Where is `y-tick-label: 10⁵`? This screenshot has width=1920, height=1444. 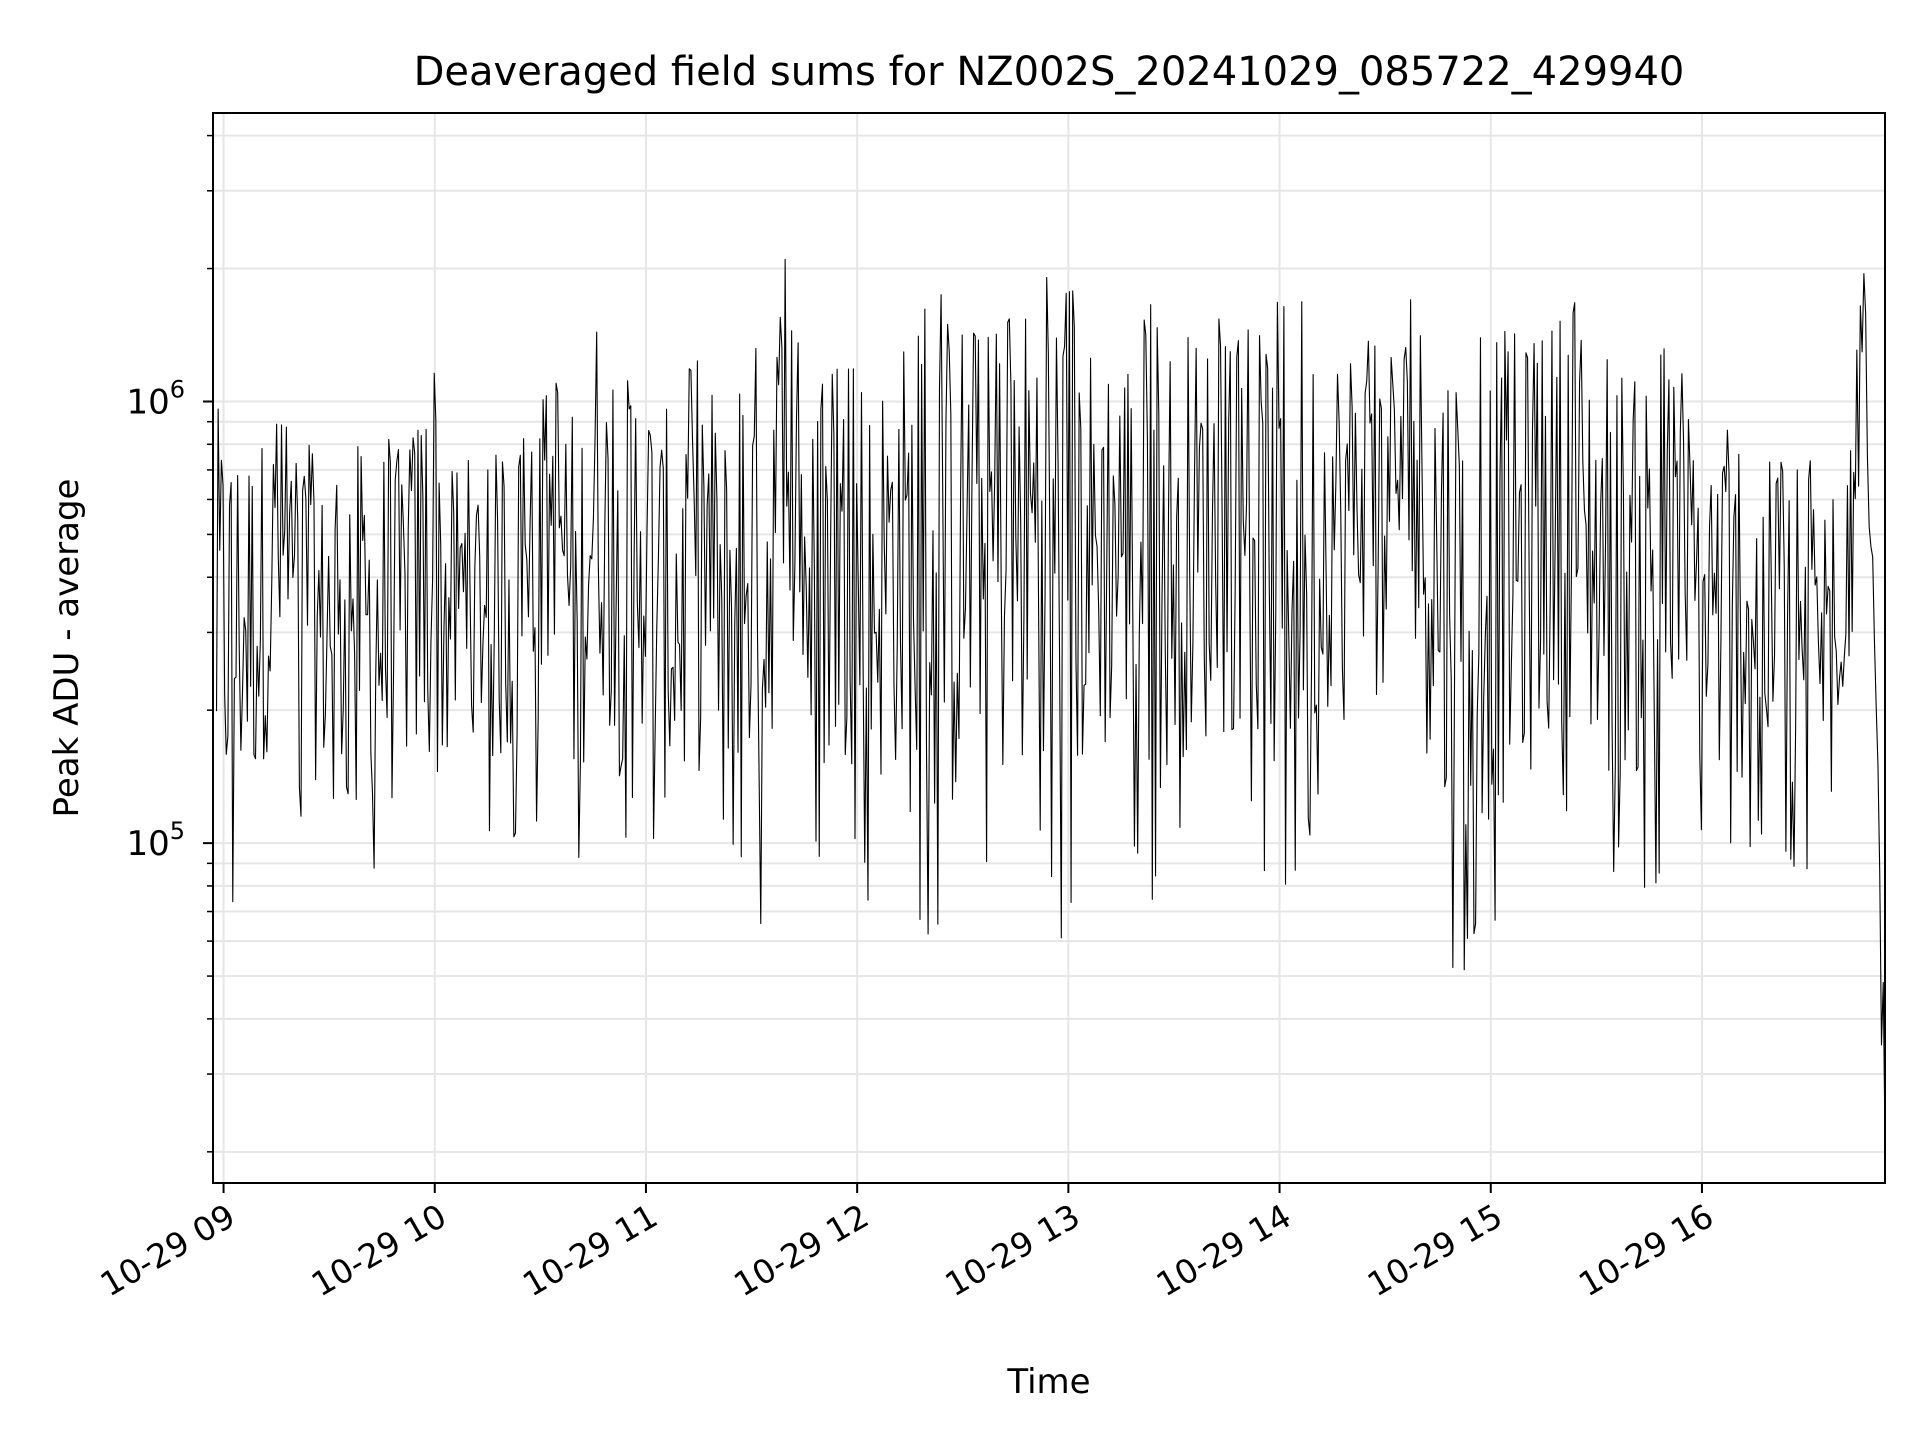
y-tick-label: 10⁵ is located at coordinates (155, 840).